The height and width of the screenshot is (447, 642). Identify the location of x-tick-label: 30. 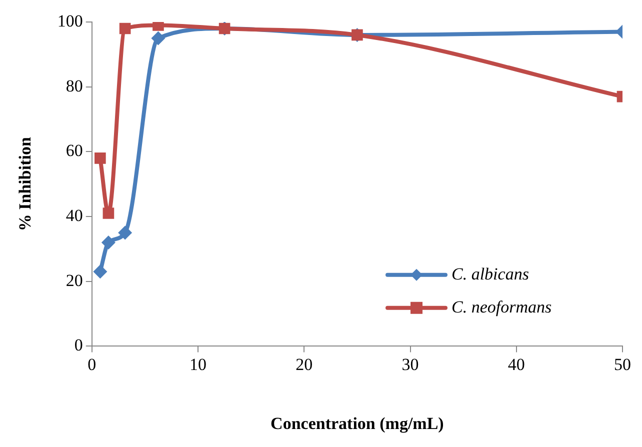
(410, 364).